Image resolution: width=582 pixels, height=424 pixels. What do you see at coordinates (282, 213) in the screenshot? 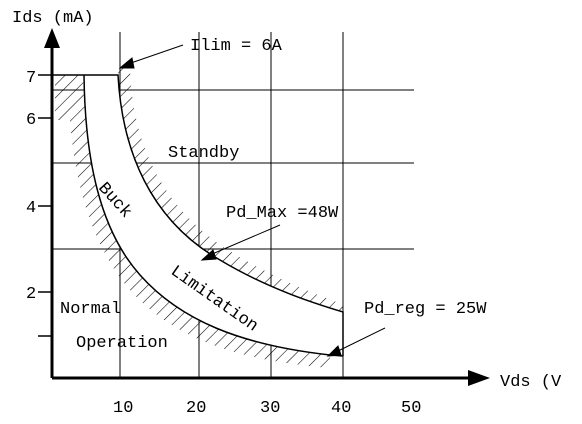
I see `pd-max-label: Pd_Max =48W` at bounding box center [282, 213].